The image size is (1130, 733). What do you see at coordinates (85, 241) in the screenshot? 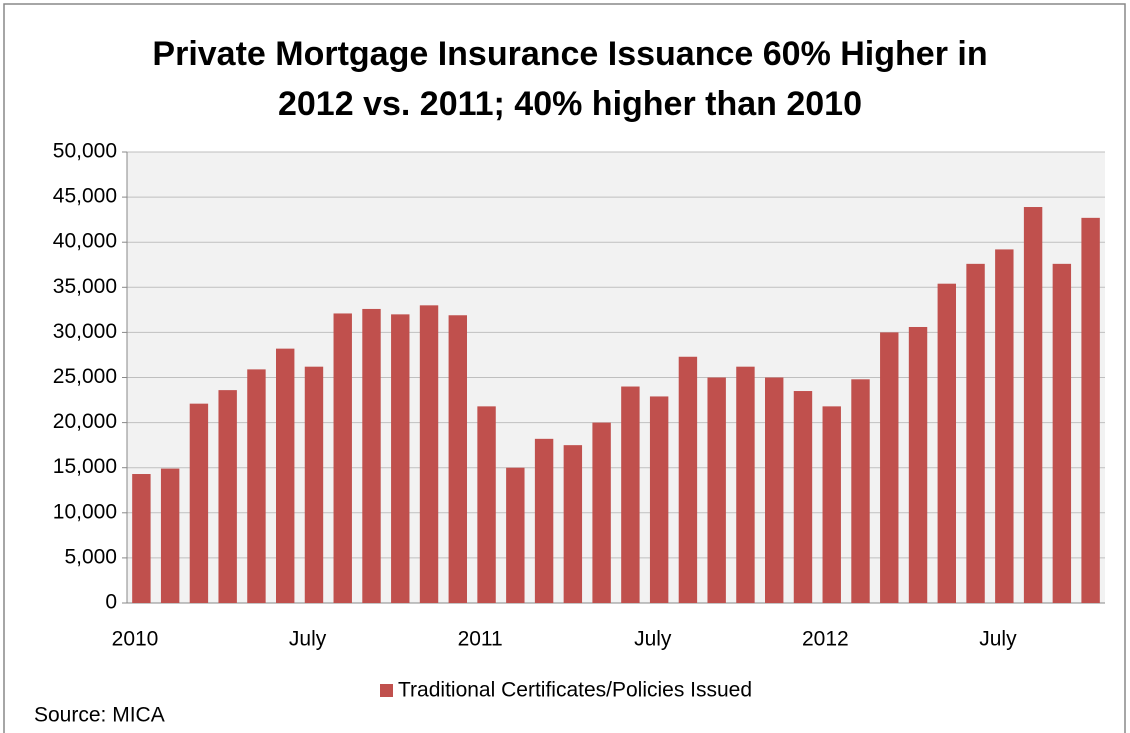
I see `y-tick-label: 40,000` at bounding box center [85, 241].